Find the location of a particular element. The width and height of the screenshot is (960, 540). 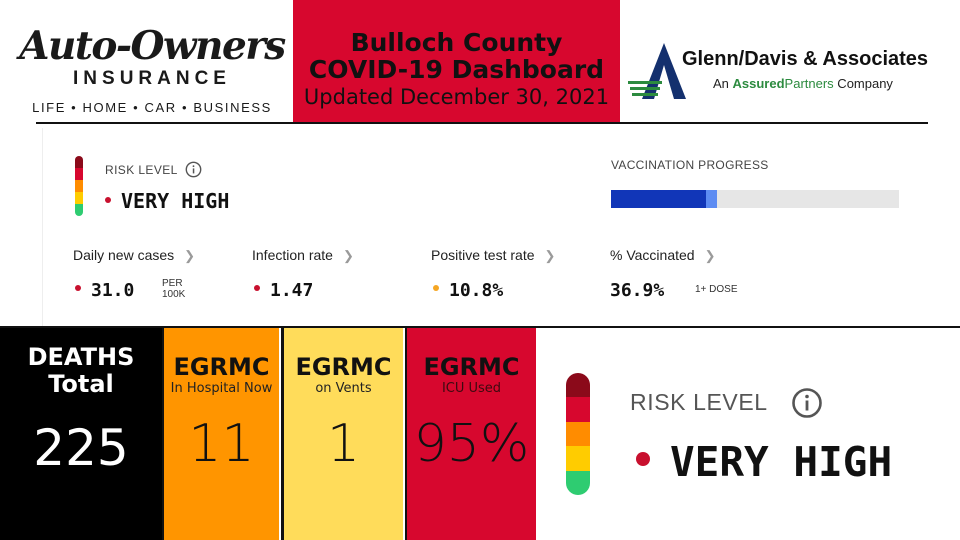

glenn-davis-name: Glenn/Davis & Associates is located at coordinates (805, 59).